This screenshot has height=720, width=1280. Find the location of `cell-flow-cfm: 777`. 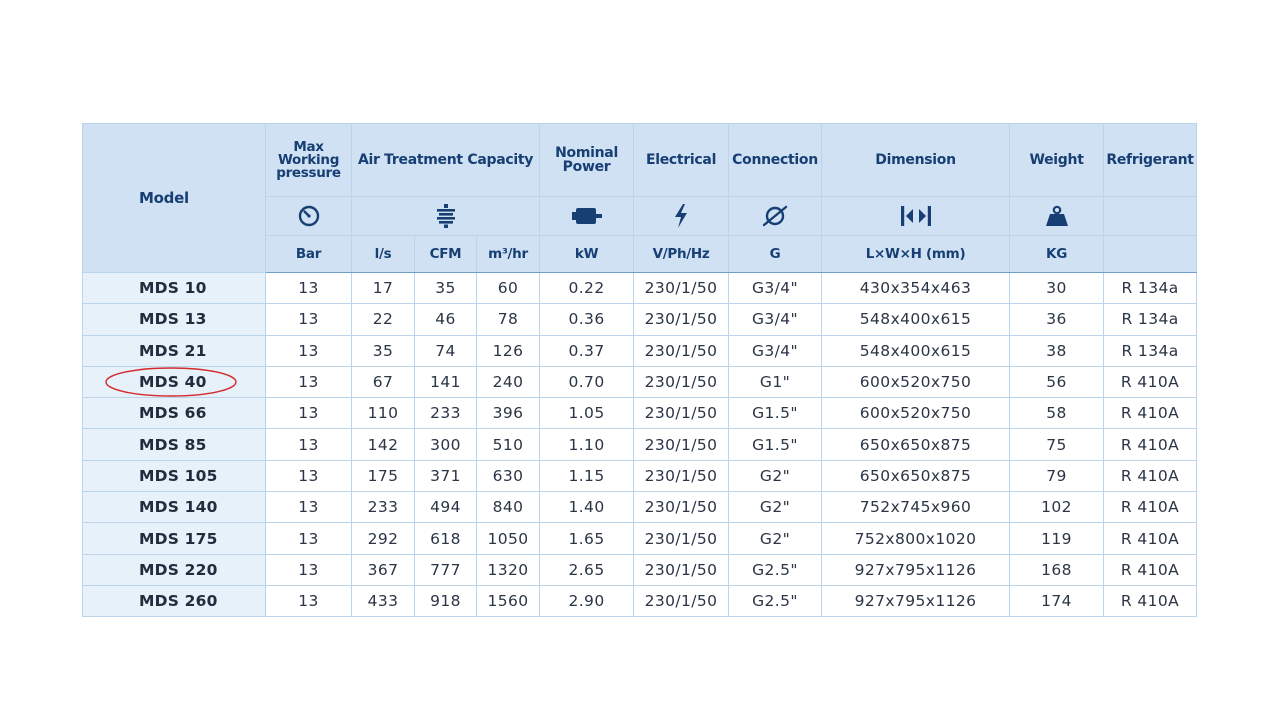

cell-flow-cfm: 777 is located at coordinates (445, 569).